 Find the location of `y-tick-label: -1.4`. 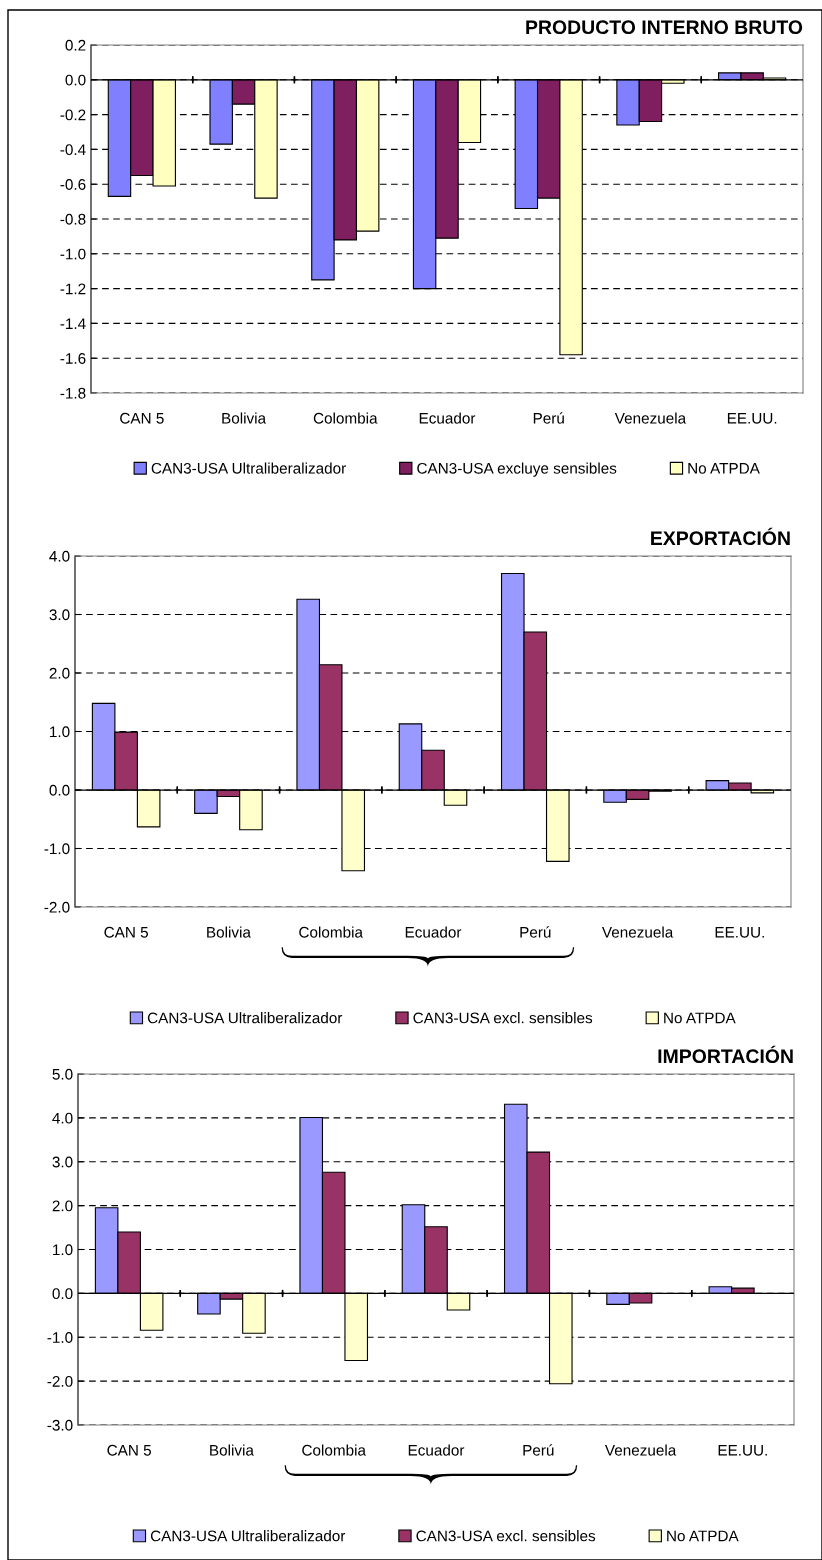

y-tick-label: -1.4 is located at coordinates (73, 323).